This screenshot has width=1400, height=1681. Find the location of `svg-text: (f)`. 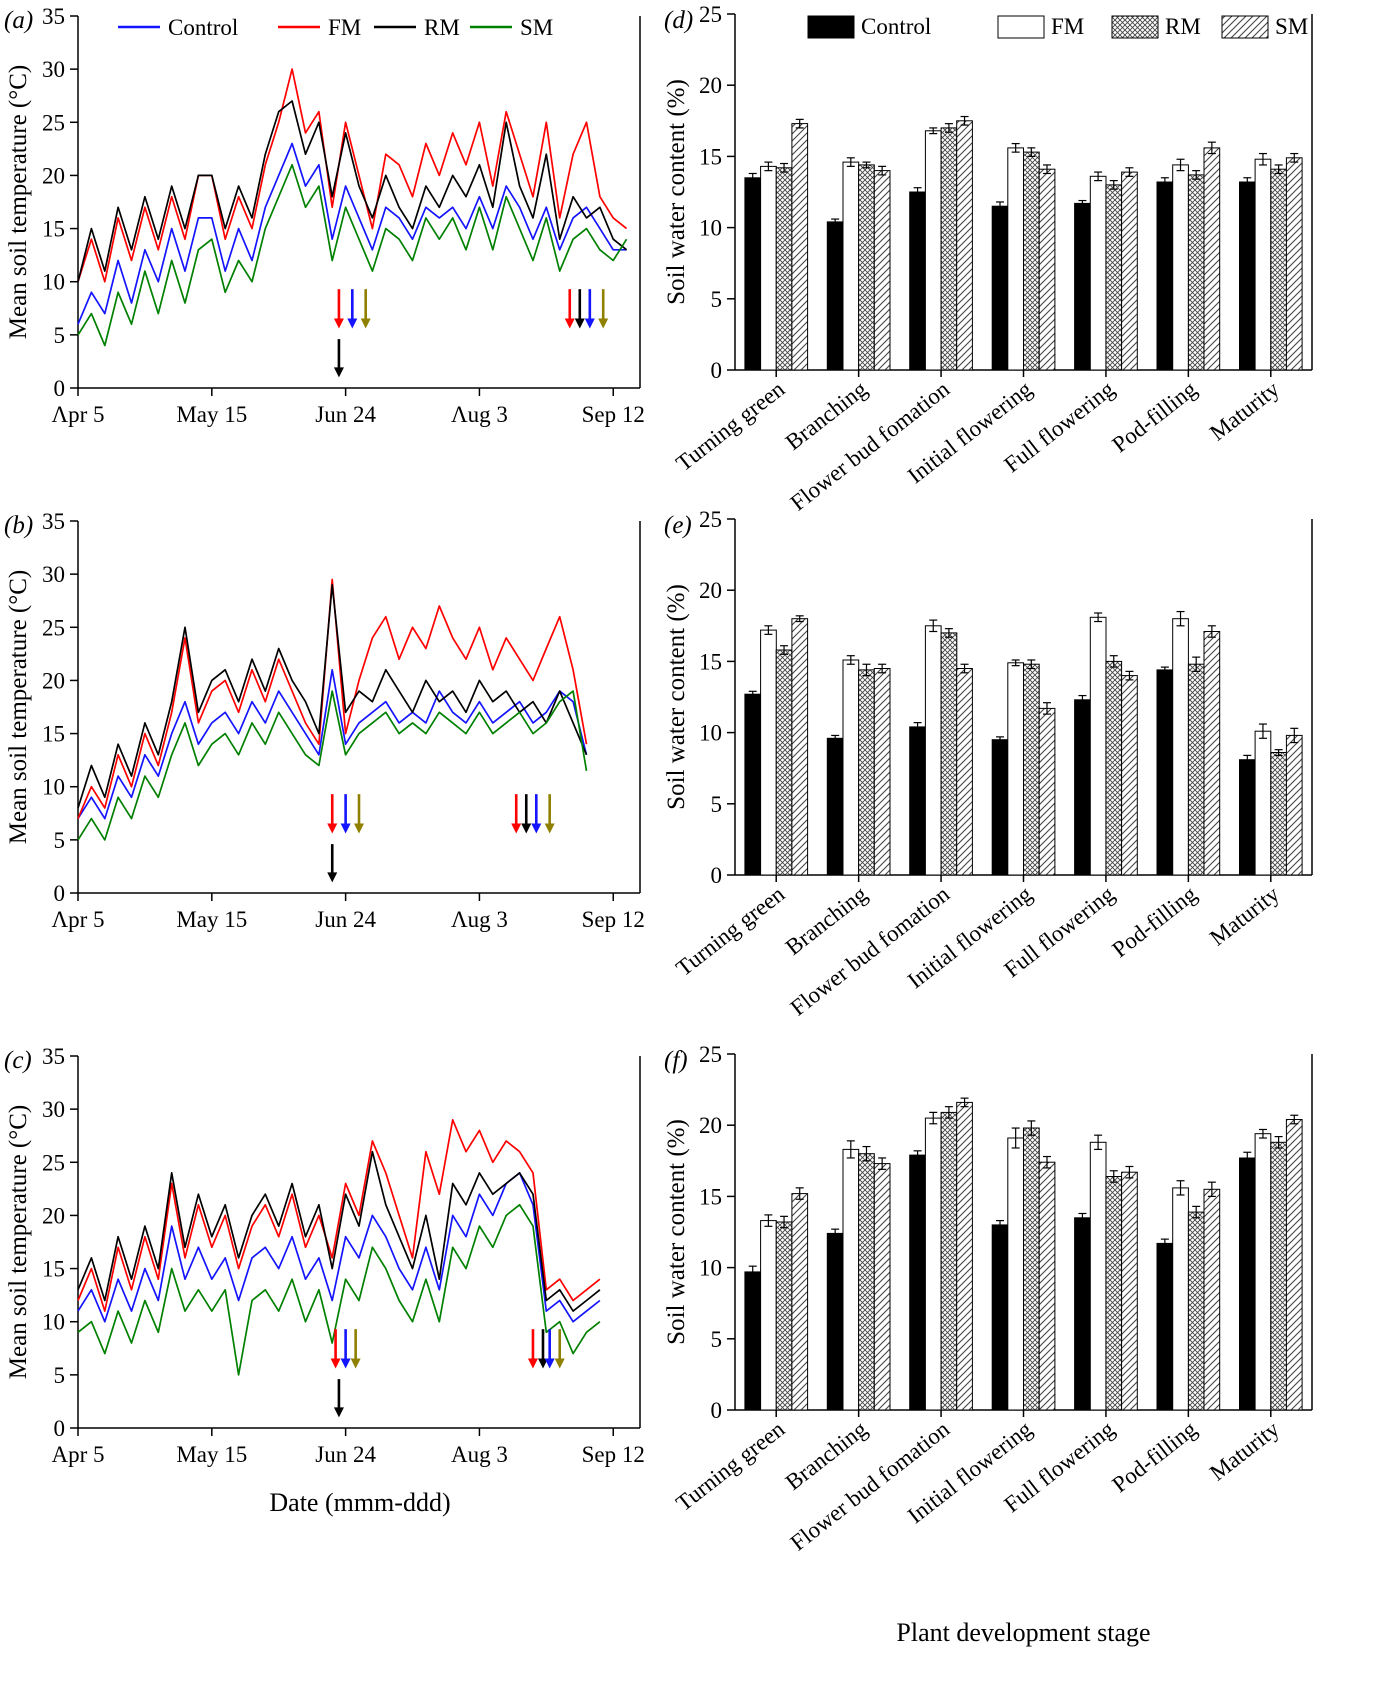

svg-text: (f) is located at coordinates (676, 1060).